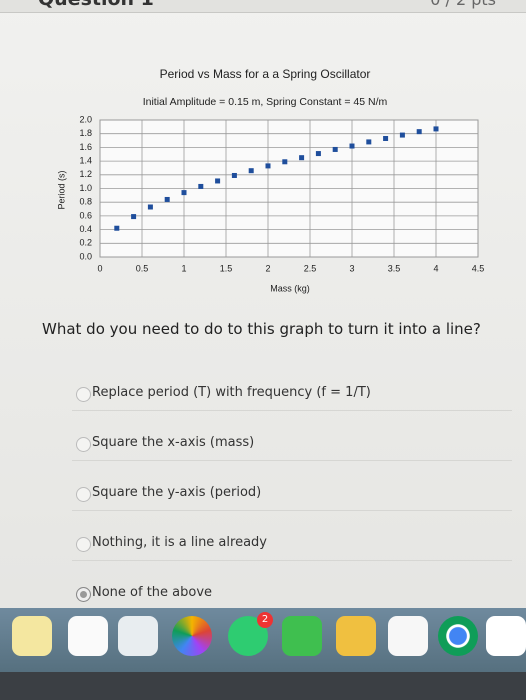  I want to click on option-label: Square the y-axis (period), so click(177, 492).